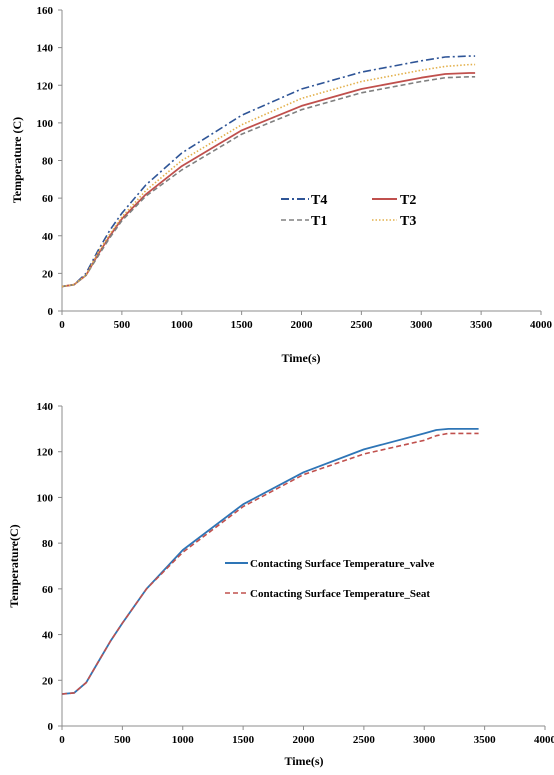 The width and height of the screenshot is (554, 775). What do you see at coordinates (340, 594) in the screenshot?
I see `legend-label: Contacting Surface Temperature_Seat` at bounding box center [340, 594].